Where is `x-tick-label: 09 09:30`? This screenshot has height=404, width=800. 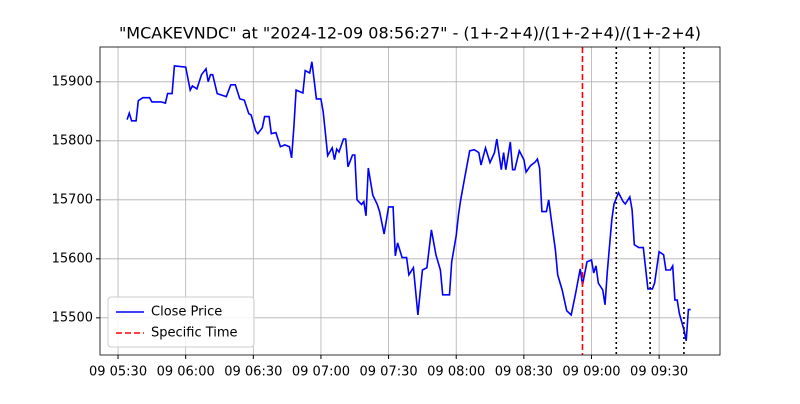 x-tick-label: 09 09:30 is located at coordinates (659, 372).